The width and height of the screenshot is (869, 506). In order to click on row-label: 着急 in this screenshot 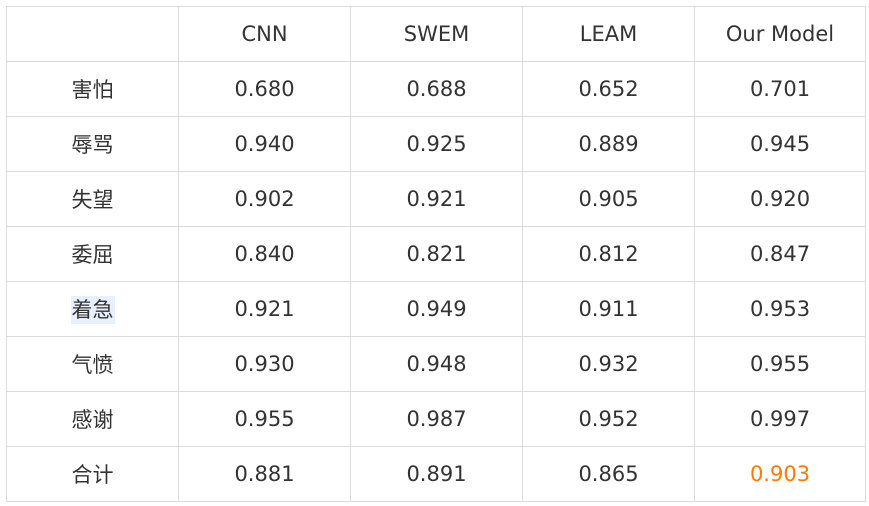, I will do `click(92, 310)`.